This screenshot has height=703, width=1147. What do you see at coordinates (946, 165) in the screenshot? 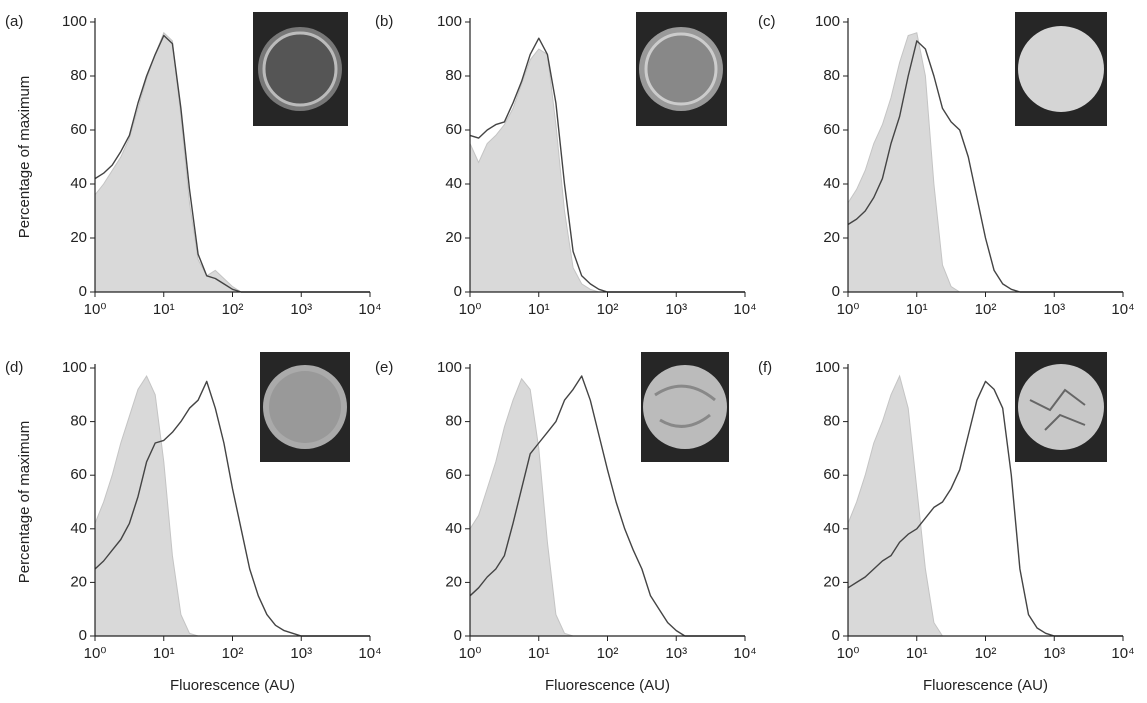
I see `panel: 0 20 40 60 80 100 10⁰ 10¹ 10² 10³ 10⁴ (c)` at bounding box center [946, 165].